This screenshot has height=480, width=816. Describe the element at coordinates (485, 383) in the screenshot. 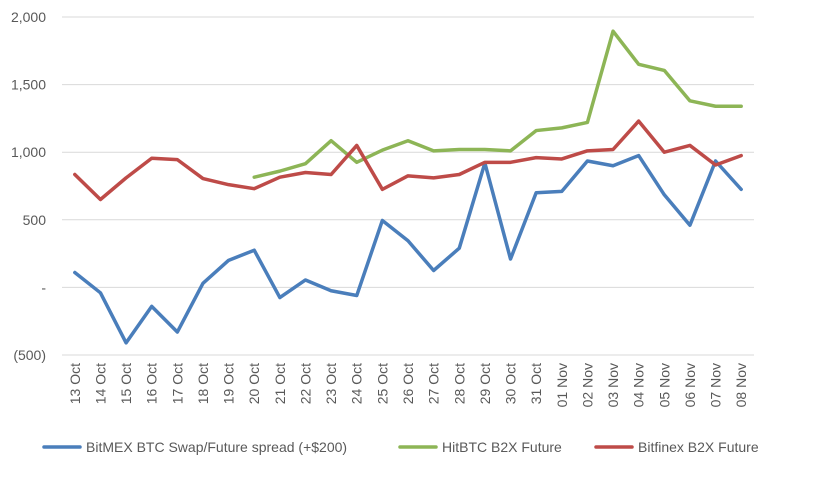

I see `x-tick-label: 29 Oct` at that location.